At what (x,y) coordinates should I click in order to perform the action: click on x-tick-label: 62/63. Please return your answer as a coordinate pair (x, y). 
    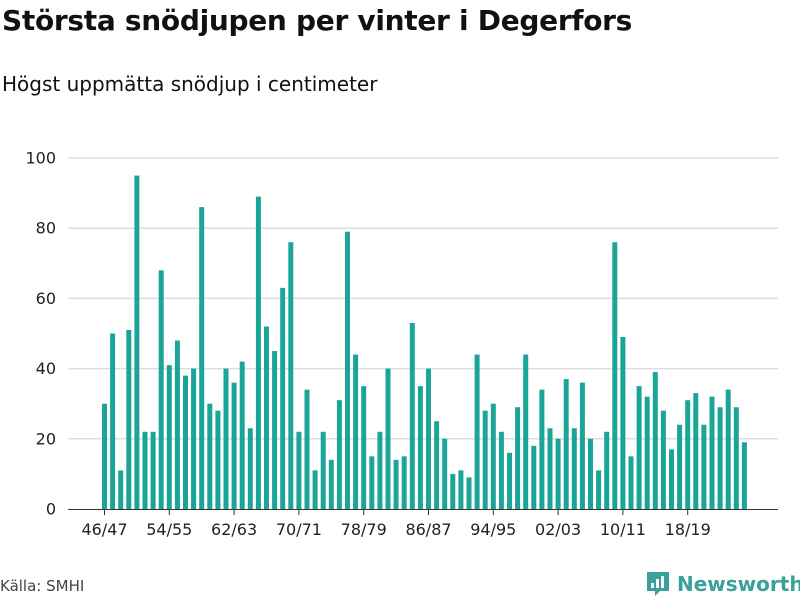
    Looking at the image, I should click on (234, 529).